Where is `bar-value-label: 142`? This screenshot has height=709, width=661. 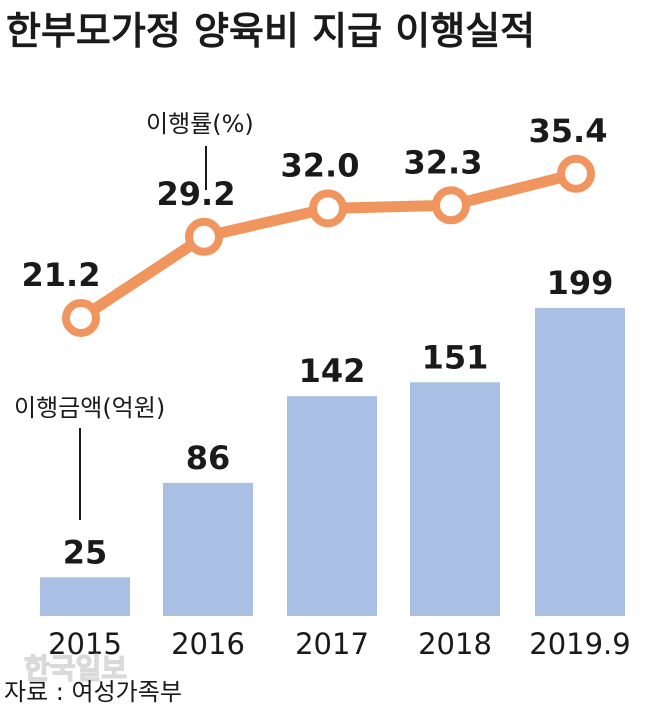
bar-value-label: 142 is located at coordinates (332, 371).